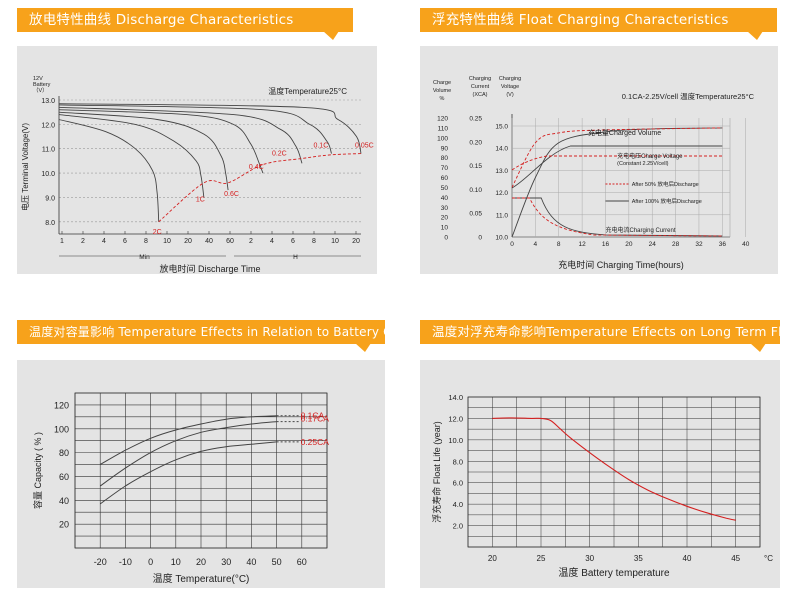 This screenshot has height=593, width=805. Describe the element at coordinates (589, 558) in the screenshot. I see `x-tick-label: 30` at that location.